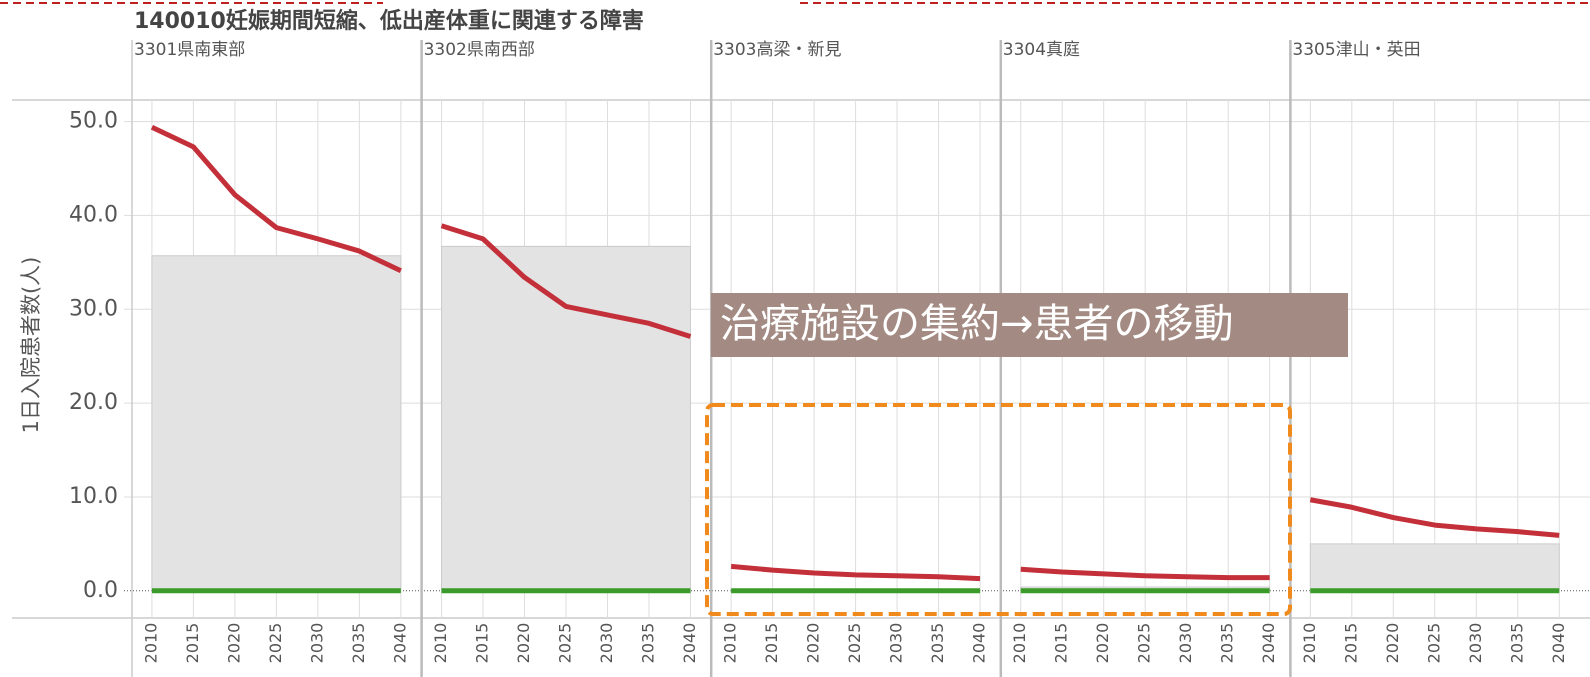 This screenshot has height=677, width=1590. I want to click on y-tick-label: 20.0, so click(93, 402).